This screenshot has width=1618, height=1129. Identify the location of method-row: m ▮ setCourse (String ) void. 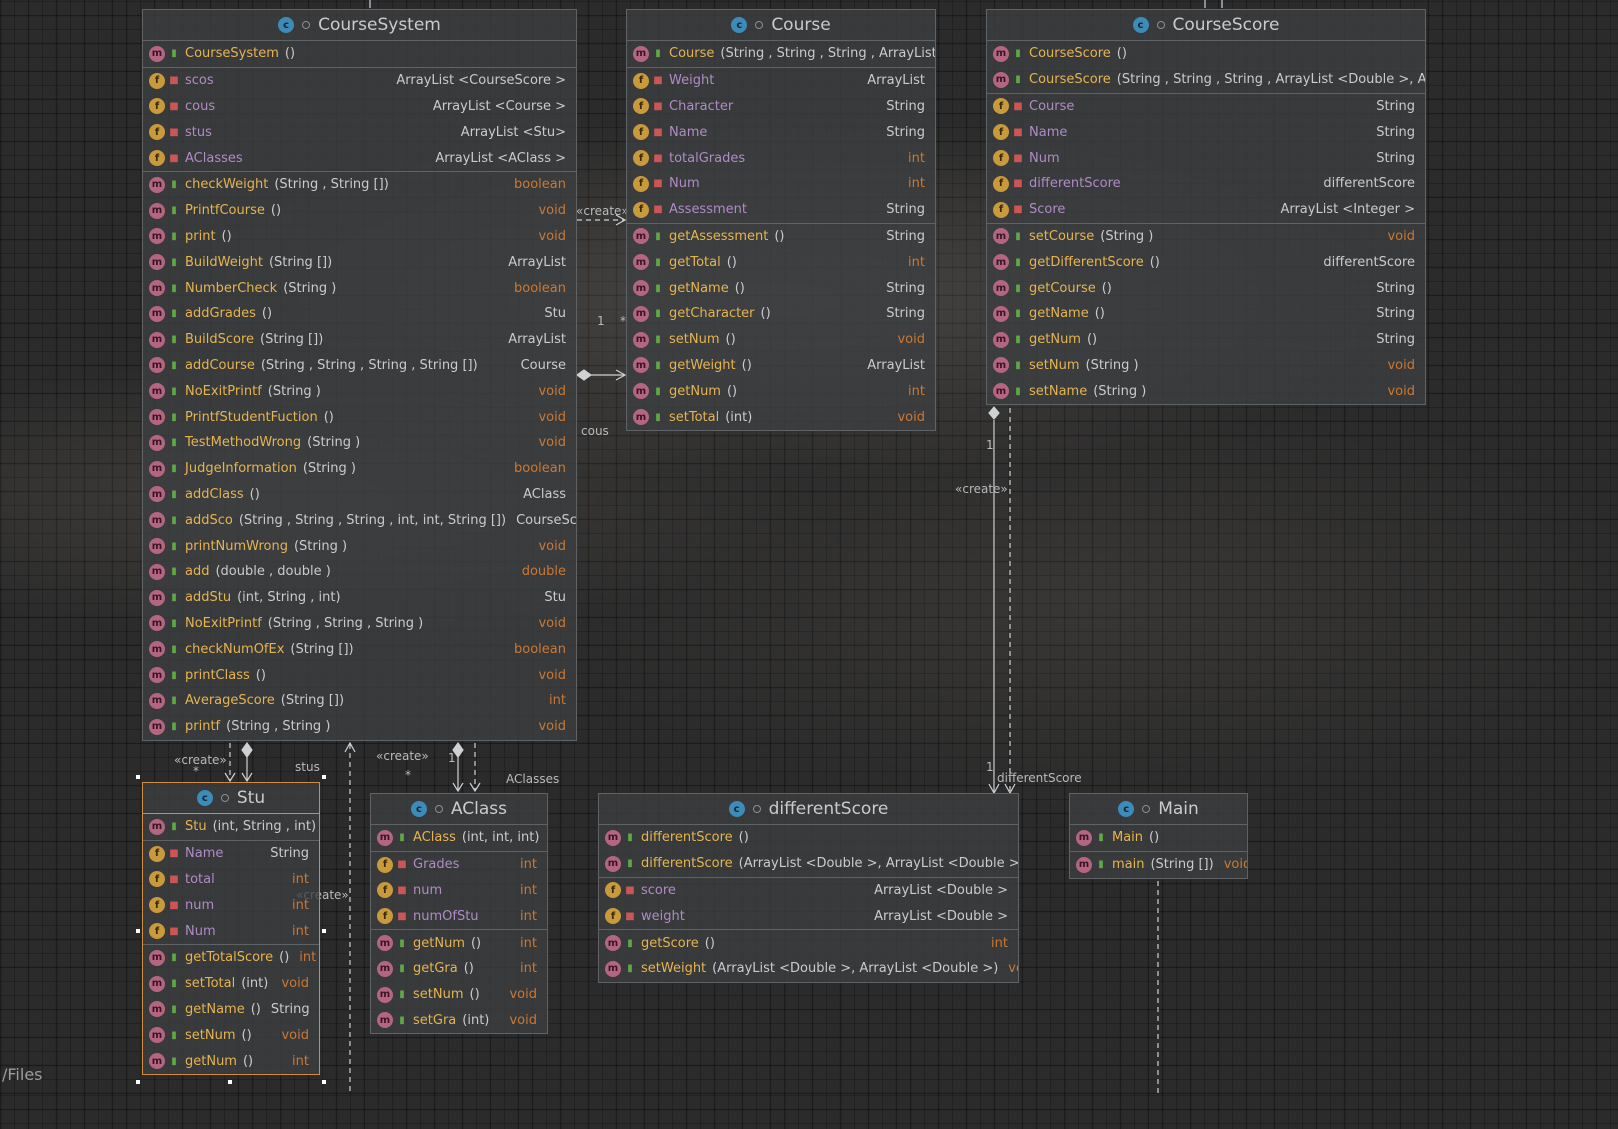
(1206, 237).